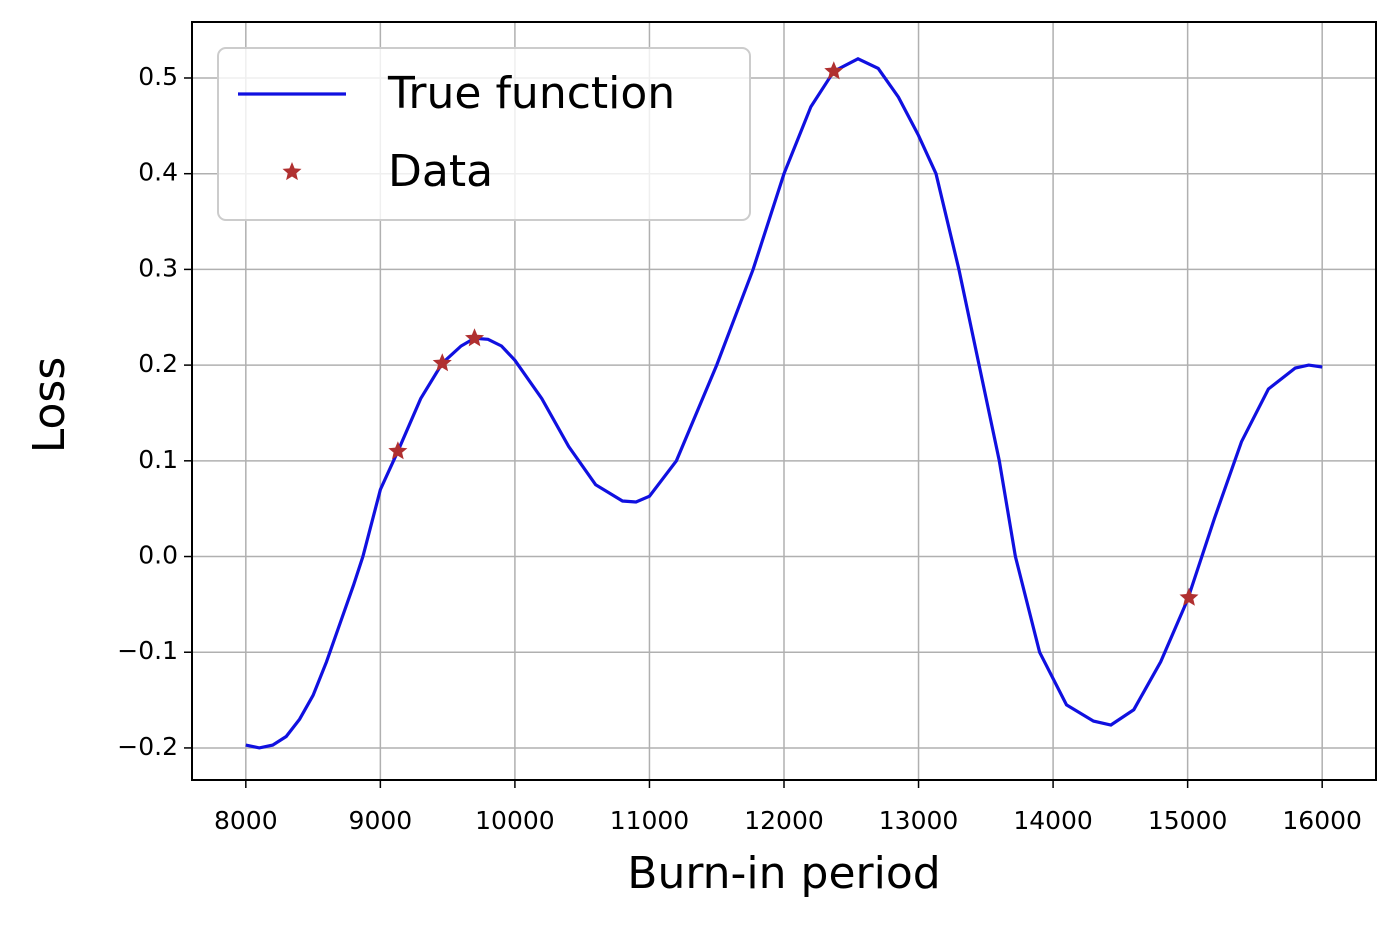 The height and width of the screenshot is (927, 1400). What do you see at coordinates (147, 746) in the screenshot?
I see `y-tick-label: −0.2` at bounding box center [147, 746].